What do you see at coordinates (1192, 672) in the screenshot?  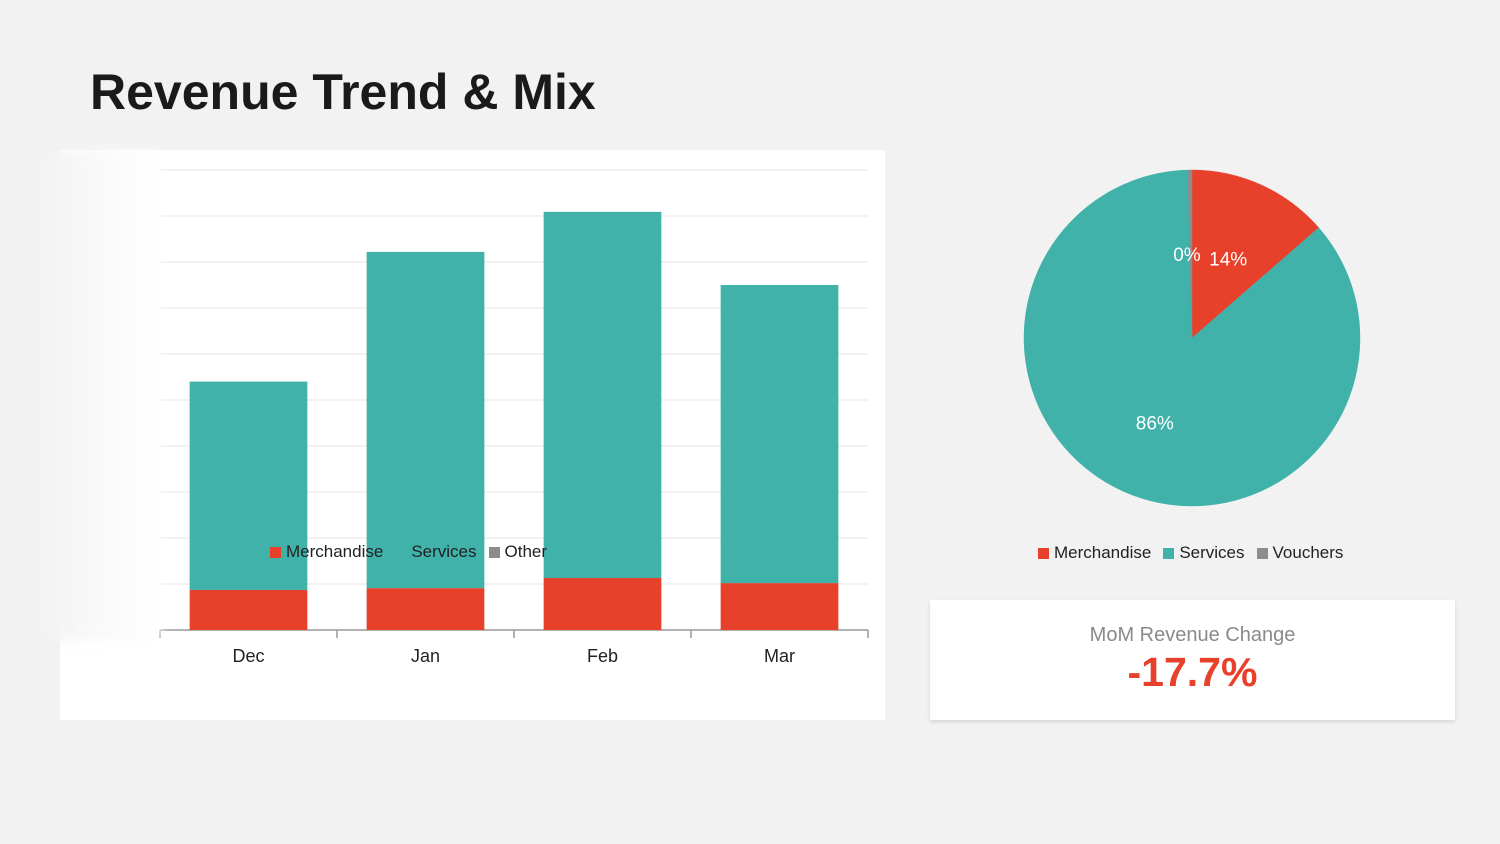 I see `kpi-value: -17.7%` at bounding box center [1192, 672].